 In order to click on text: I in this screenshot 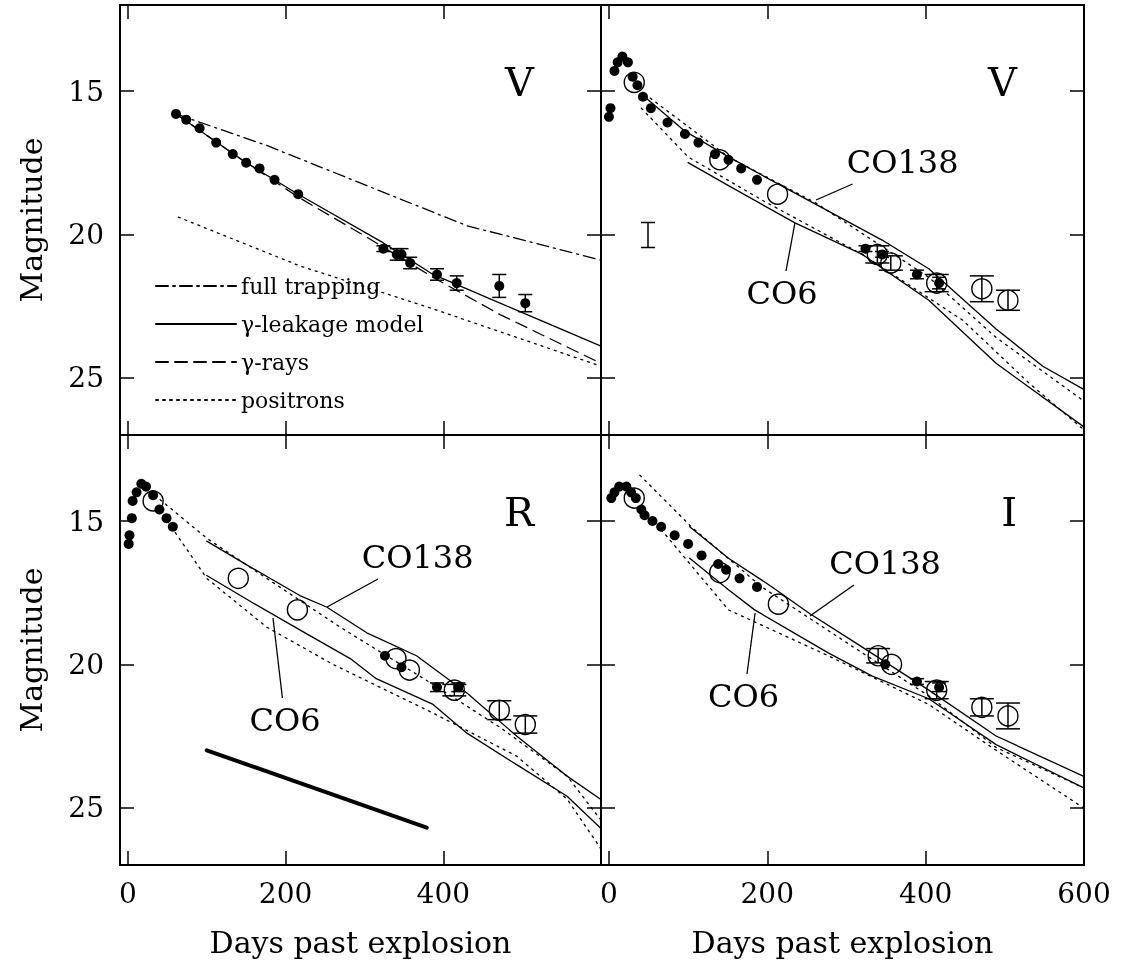, I will do `click(1009, 512)`.